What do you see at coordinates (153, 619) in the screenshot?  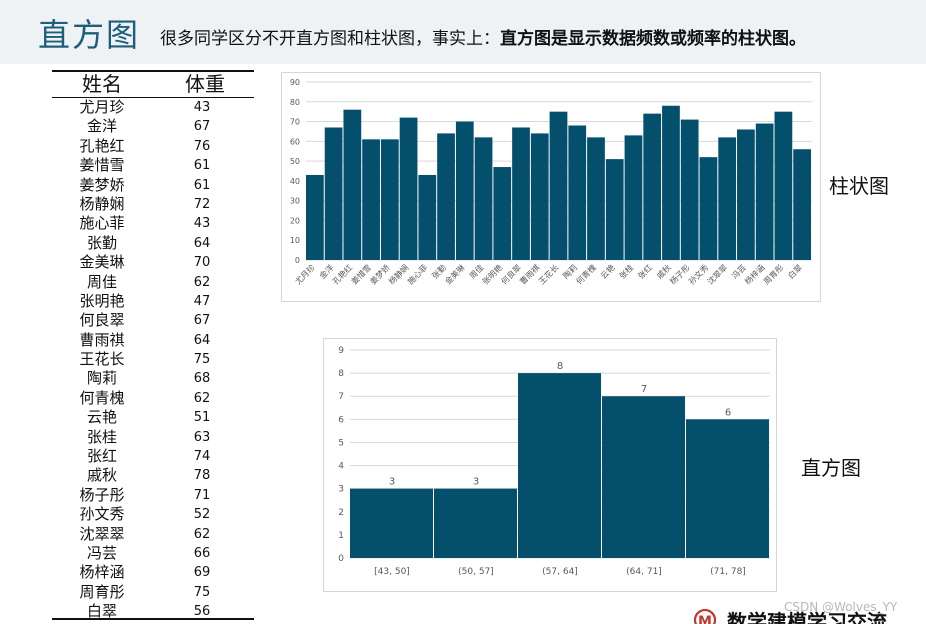 I see `table-bottom-rule` at bounding box center [153, 619].